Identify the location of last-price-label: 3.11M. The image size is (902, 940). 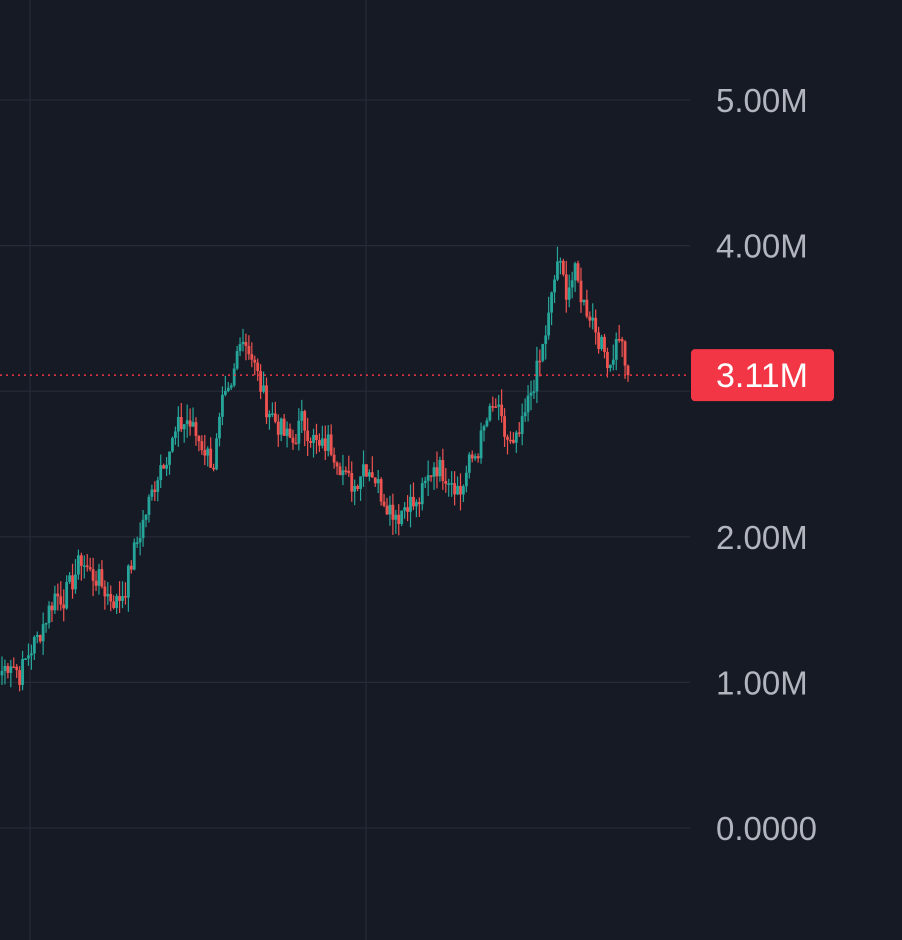
(762, 376).